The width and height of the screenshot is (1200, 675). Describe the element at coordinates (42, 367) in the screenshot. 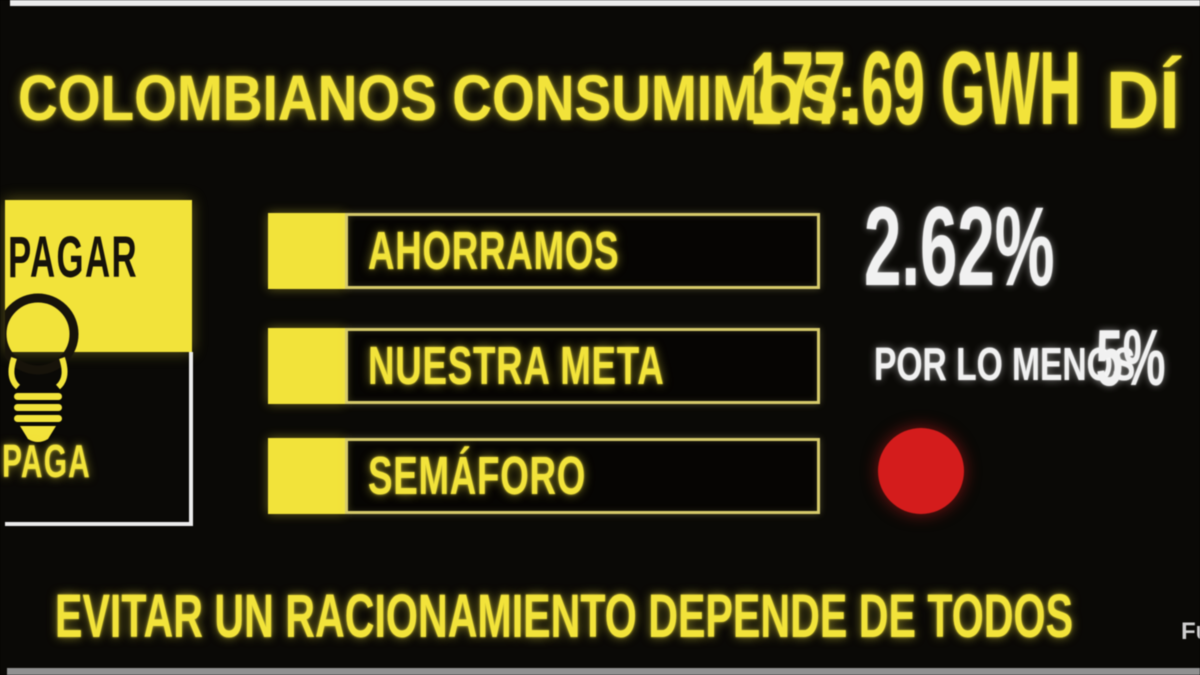

I see `lightbulb-icon` at that location.